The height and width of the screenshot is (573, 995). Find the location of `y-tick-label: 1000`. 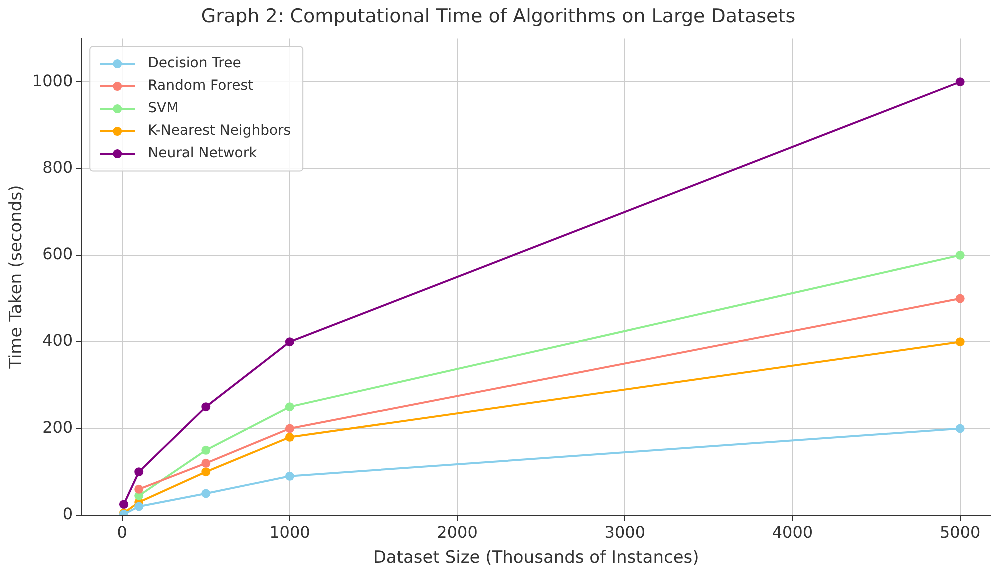

y-tick-label: 1000 is located at coordinates (53, 80).